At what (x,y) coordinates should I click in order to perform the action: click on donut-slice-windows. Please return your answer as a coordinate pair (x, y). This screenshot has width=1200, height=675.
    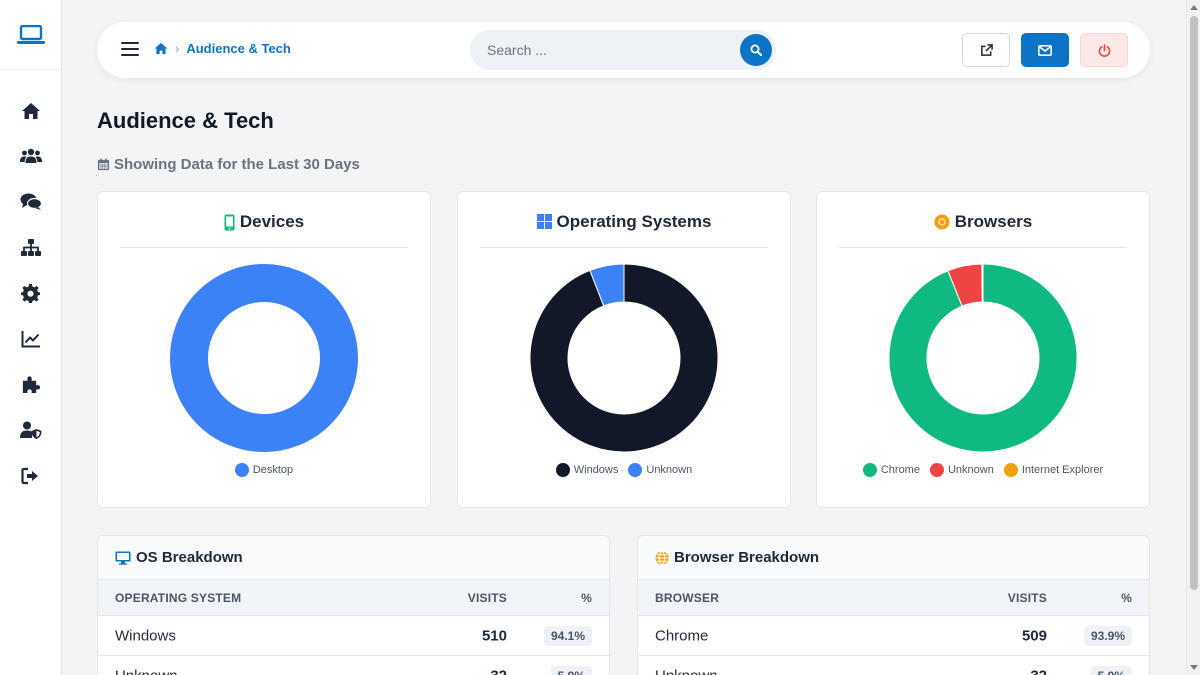
    Looking at the image, I should click on (624, 358).